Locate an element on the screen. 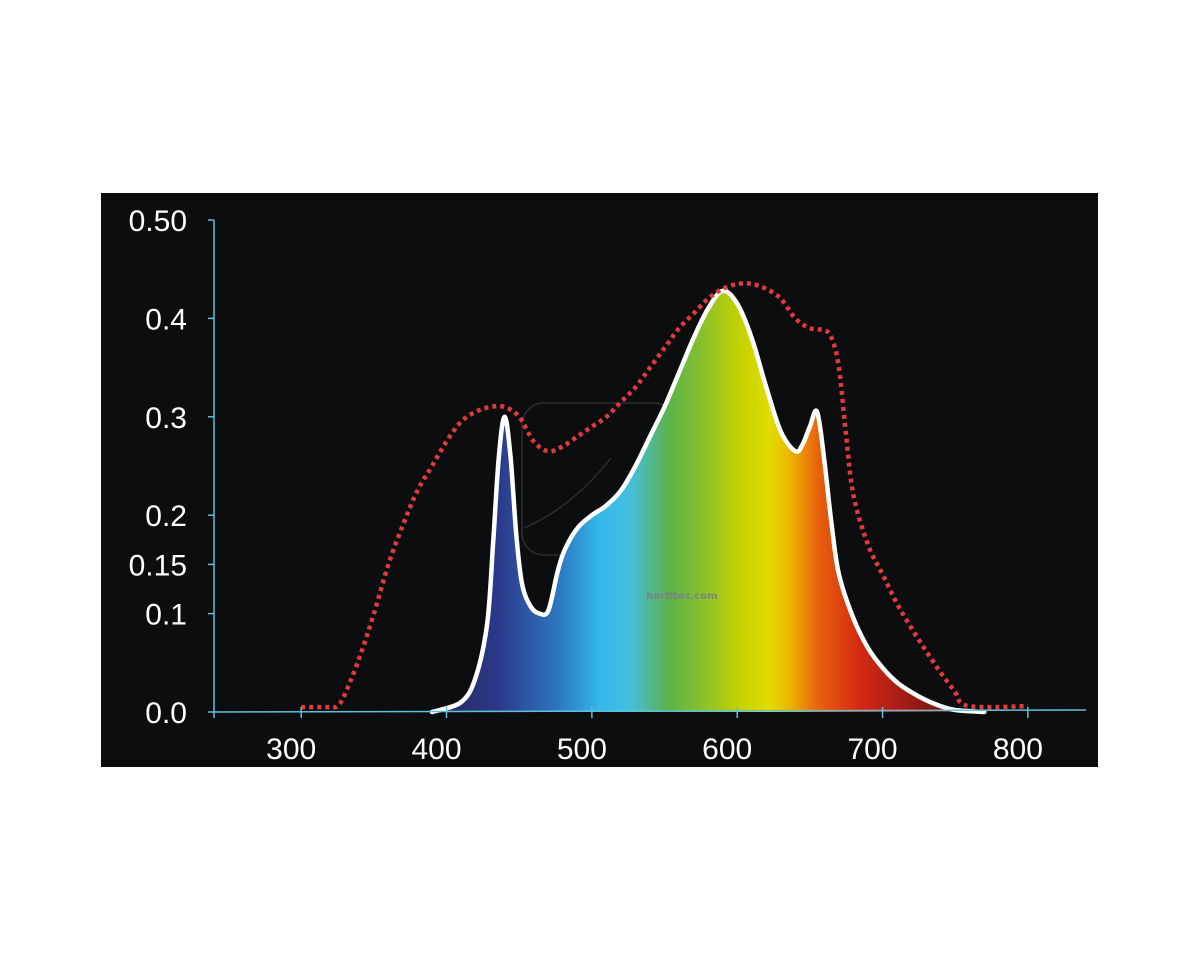 The height and width of the screenshot is (960, 1200). y-tick-label: 0.4 is located at coordinates (166, 319).